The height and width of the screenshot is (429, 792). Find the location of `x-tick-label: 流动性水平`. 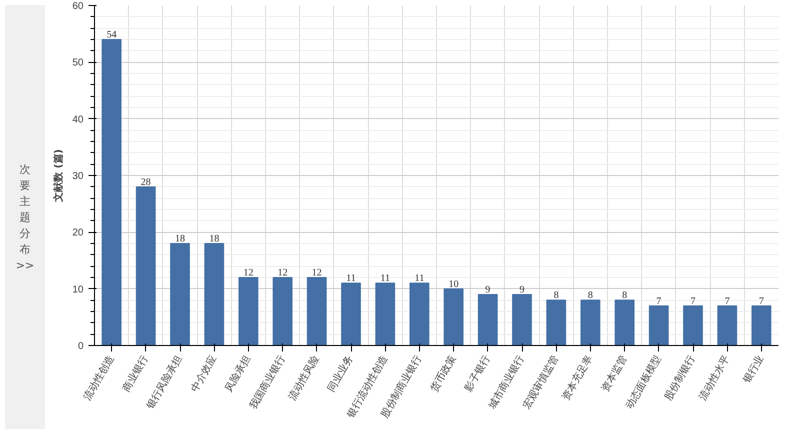

x-tick-label: 流动性水平 is located at coordinates (714, 378).